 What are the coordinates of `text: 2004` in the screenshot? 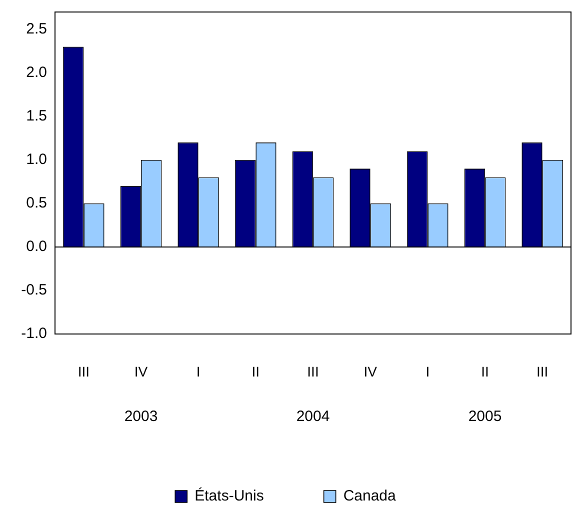 It's located at (313, 417).